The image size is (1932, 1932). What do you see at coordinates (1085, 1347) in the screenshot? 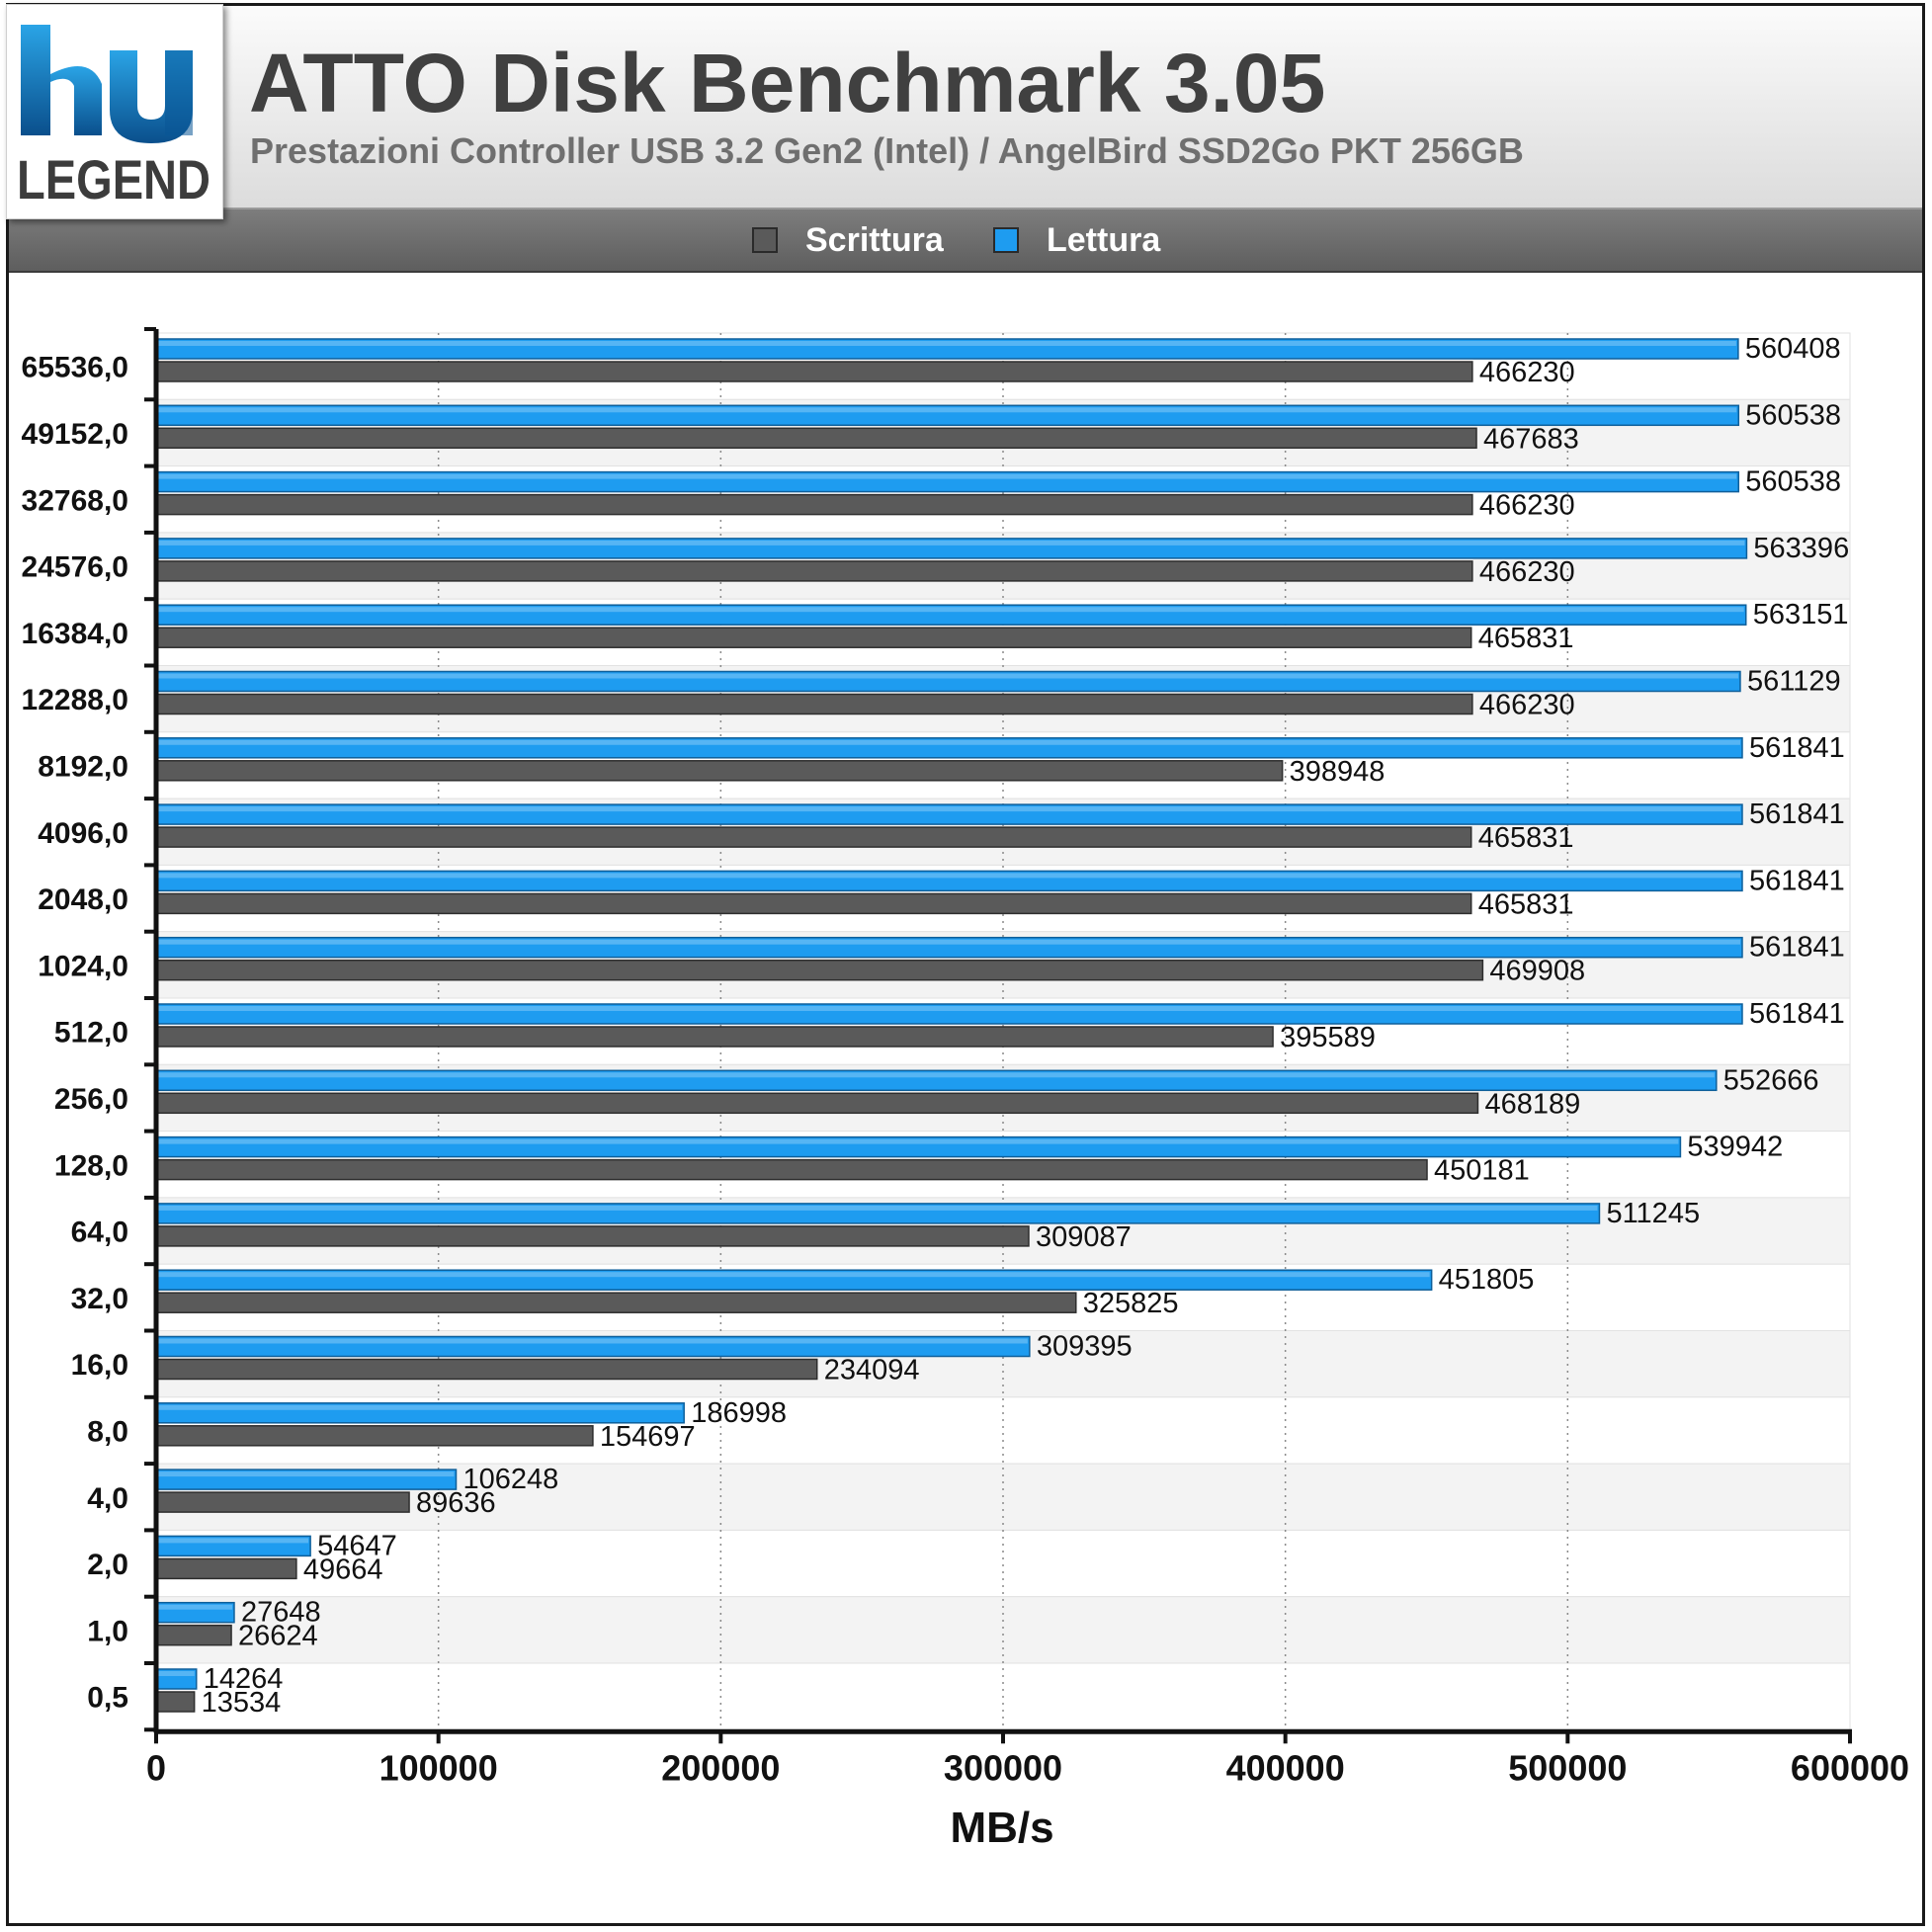
I see `data-label-read: 309395` at bounding box center [1085, 1347].